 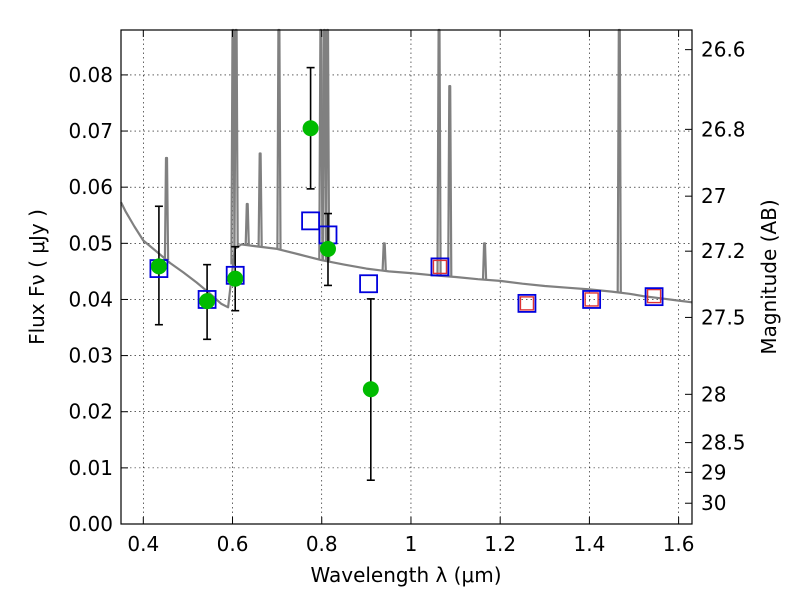 I want to click on observed-photometry, so click(x=264, y=259).